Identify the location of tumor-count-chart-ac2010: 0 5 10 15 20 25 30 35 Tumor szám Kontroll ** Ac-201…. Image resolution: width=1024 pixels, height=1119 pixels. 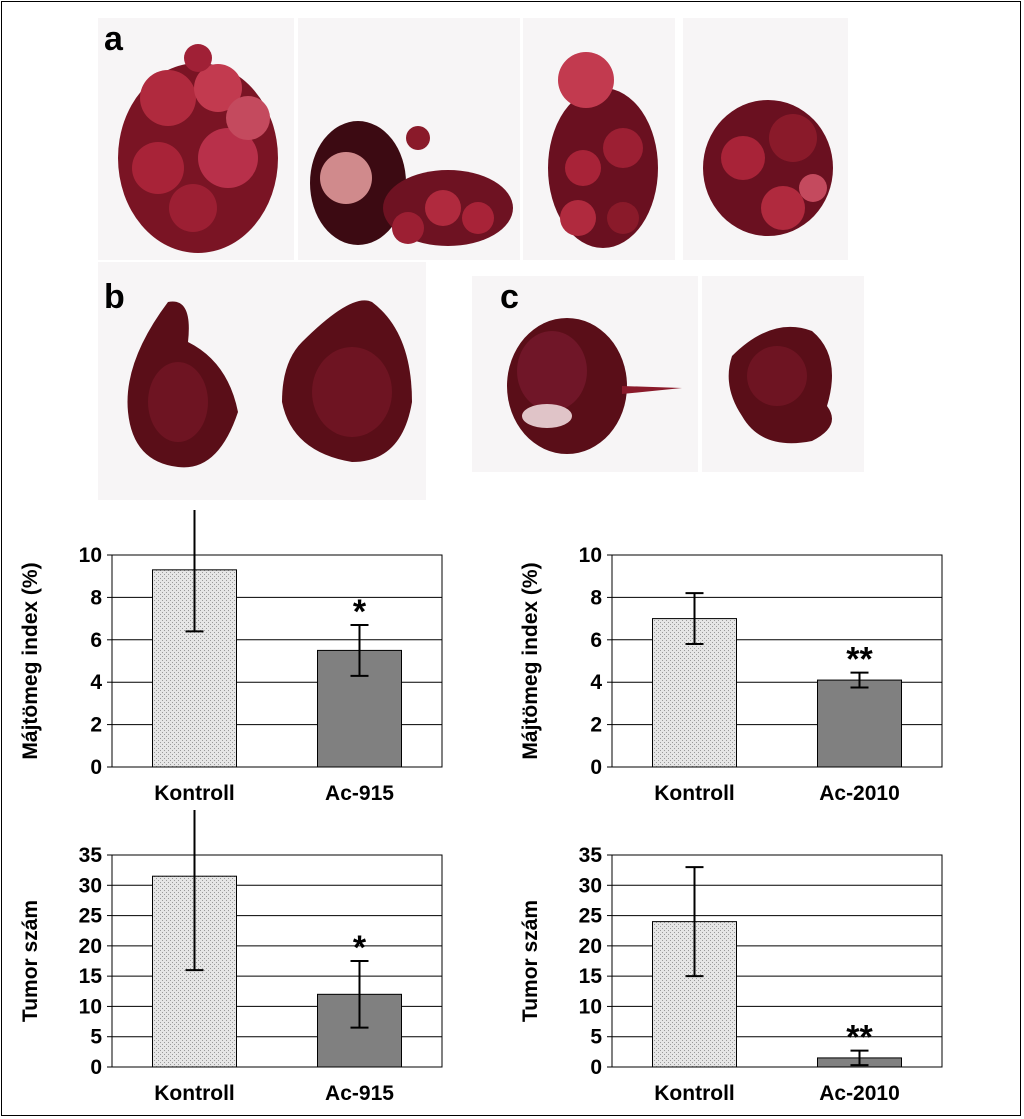
(731, 974).